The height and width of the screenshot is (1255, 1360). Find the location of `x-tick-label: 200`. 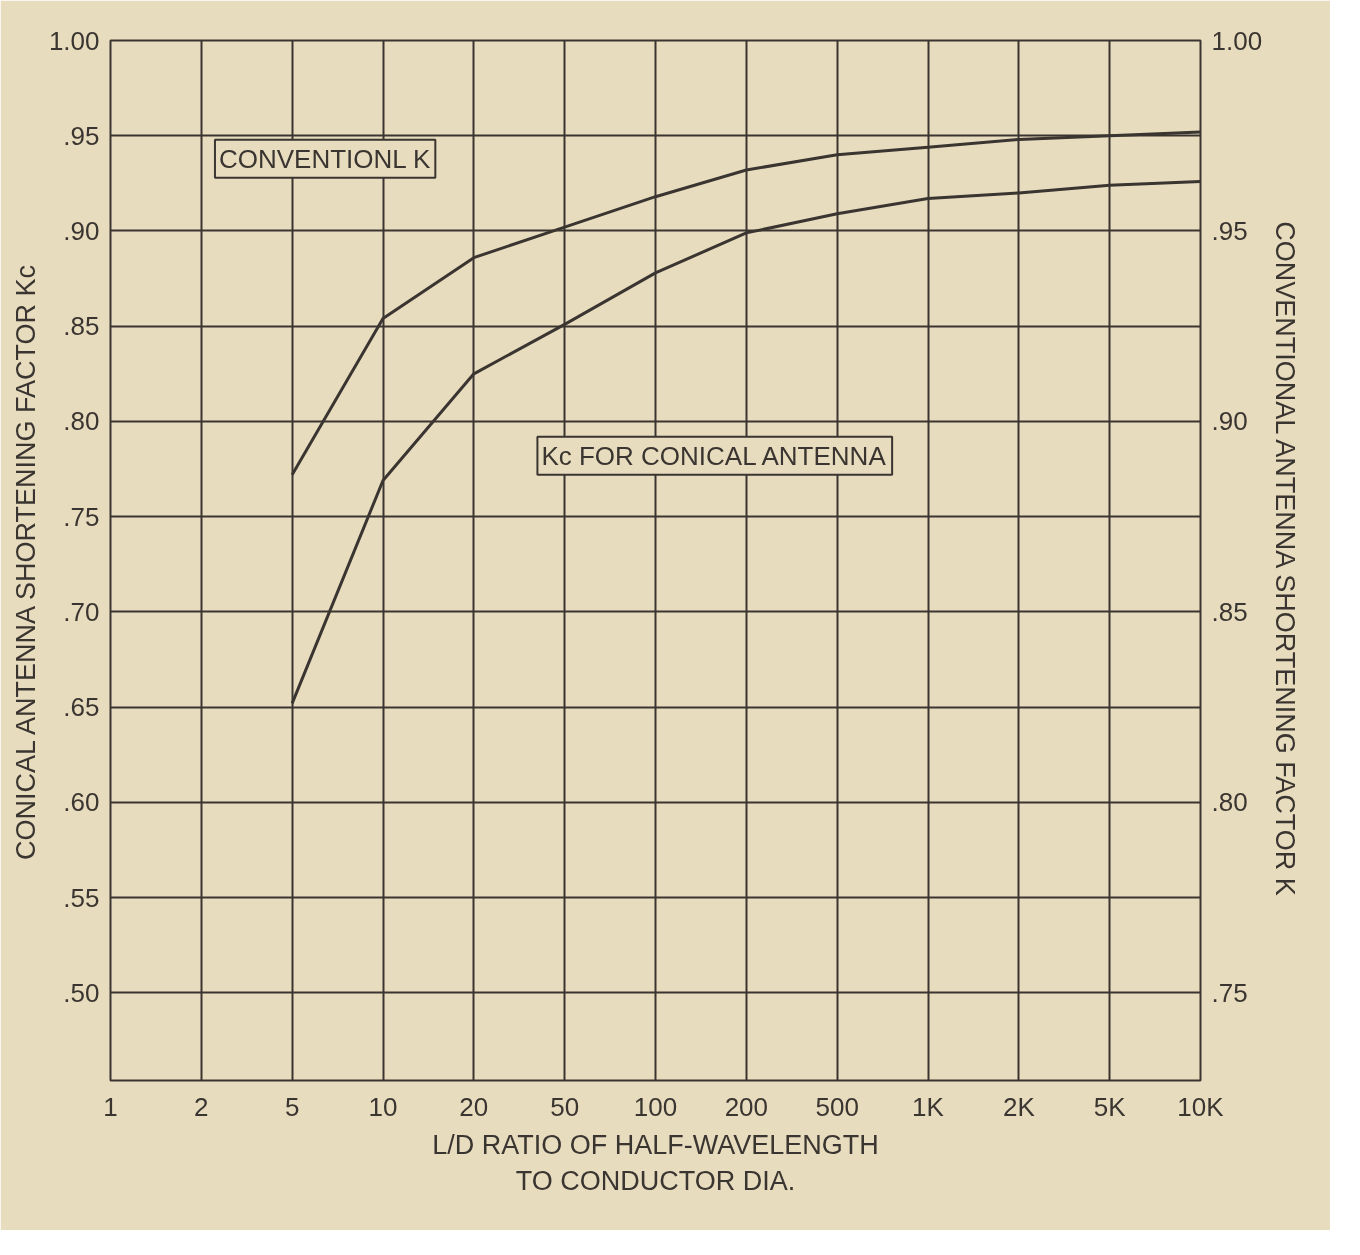

x-tick-label: 200 is located at coordinates (746, 1106).